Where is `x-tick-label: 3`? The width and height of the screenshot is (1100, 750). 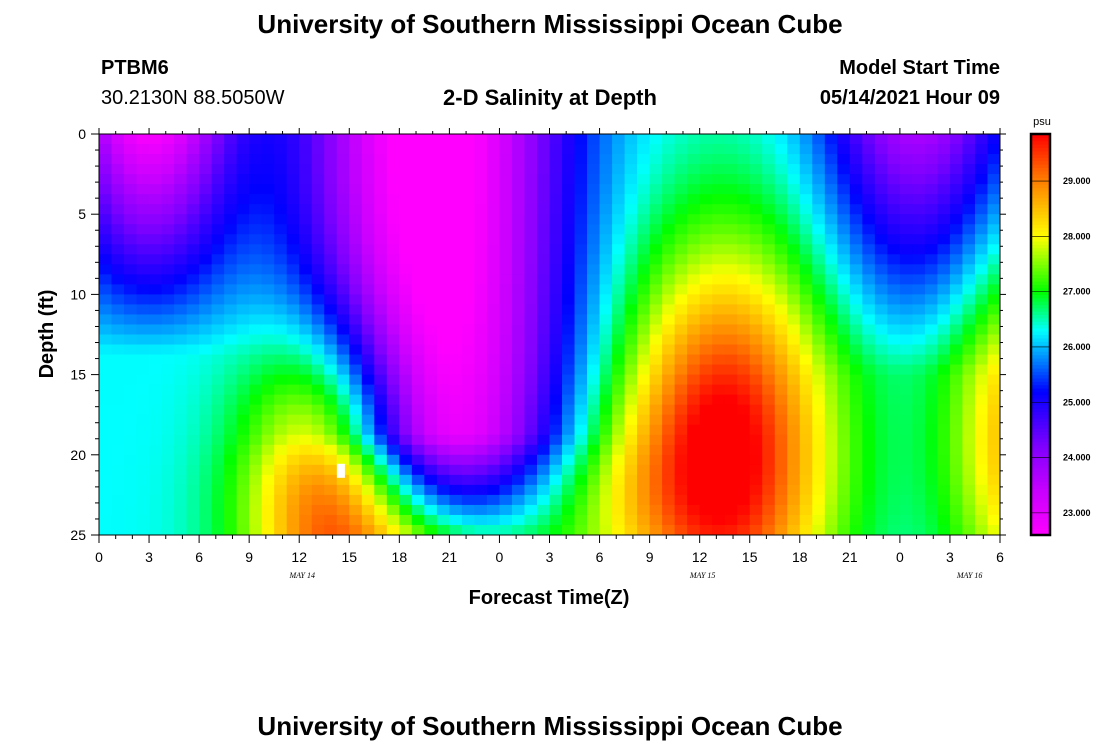 x-tick-label: 3 is located at coordinates (149, 557).